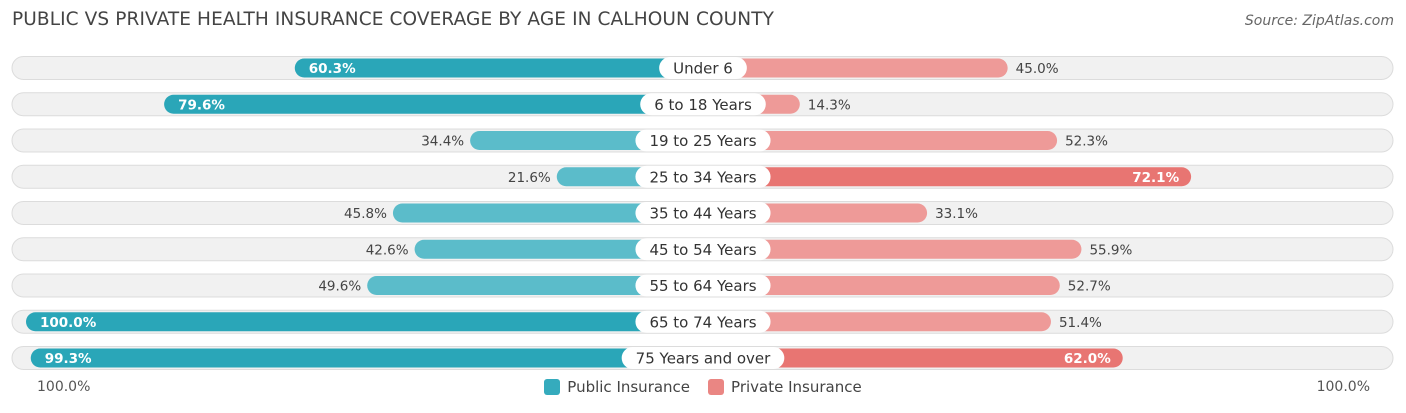  I want to click on legend-swatch-private, so click(716, 387).